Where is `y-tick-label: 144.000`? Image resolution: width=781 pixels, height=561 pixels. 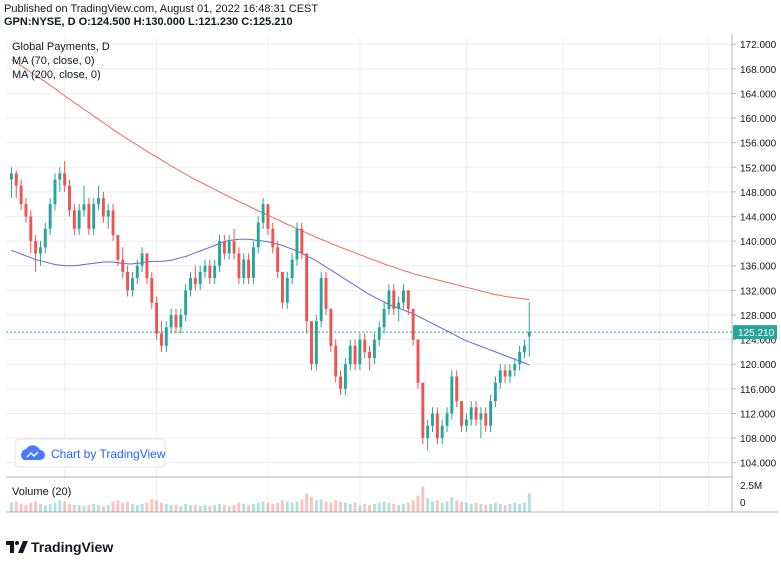 y-tick-label: 144.000 is located at coordinates (758, 217).